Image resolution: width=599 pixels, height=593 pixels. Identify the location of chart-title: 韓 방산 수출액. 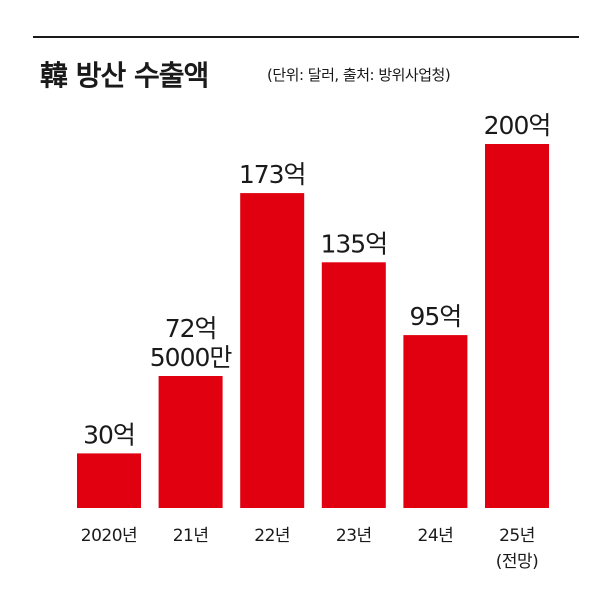
(124, 75).